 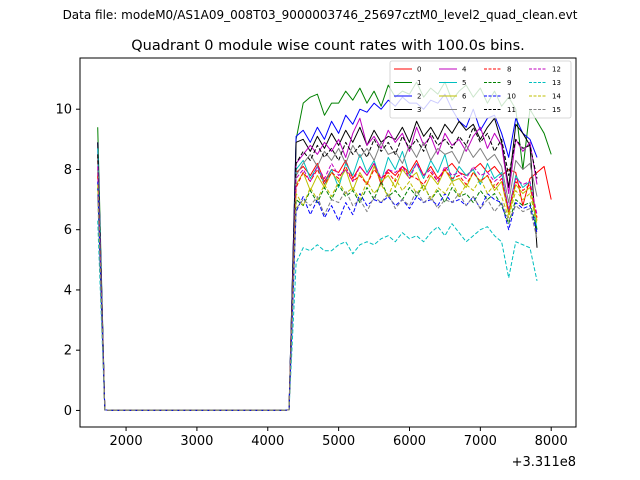 I want to click on x-tick-label: 2000, so click(x=126, y=441).